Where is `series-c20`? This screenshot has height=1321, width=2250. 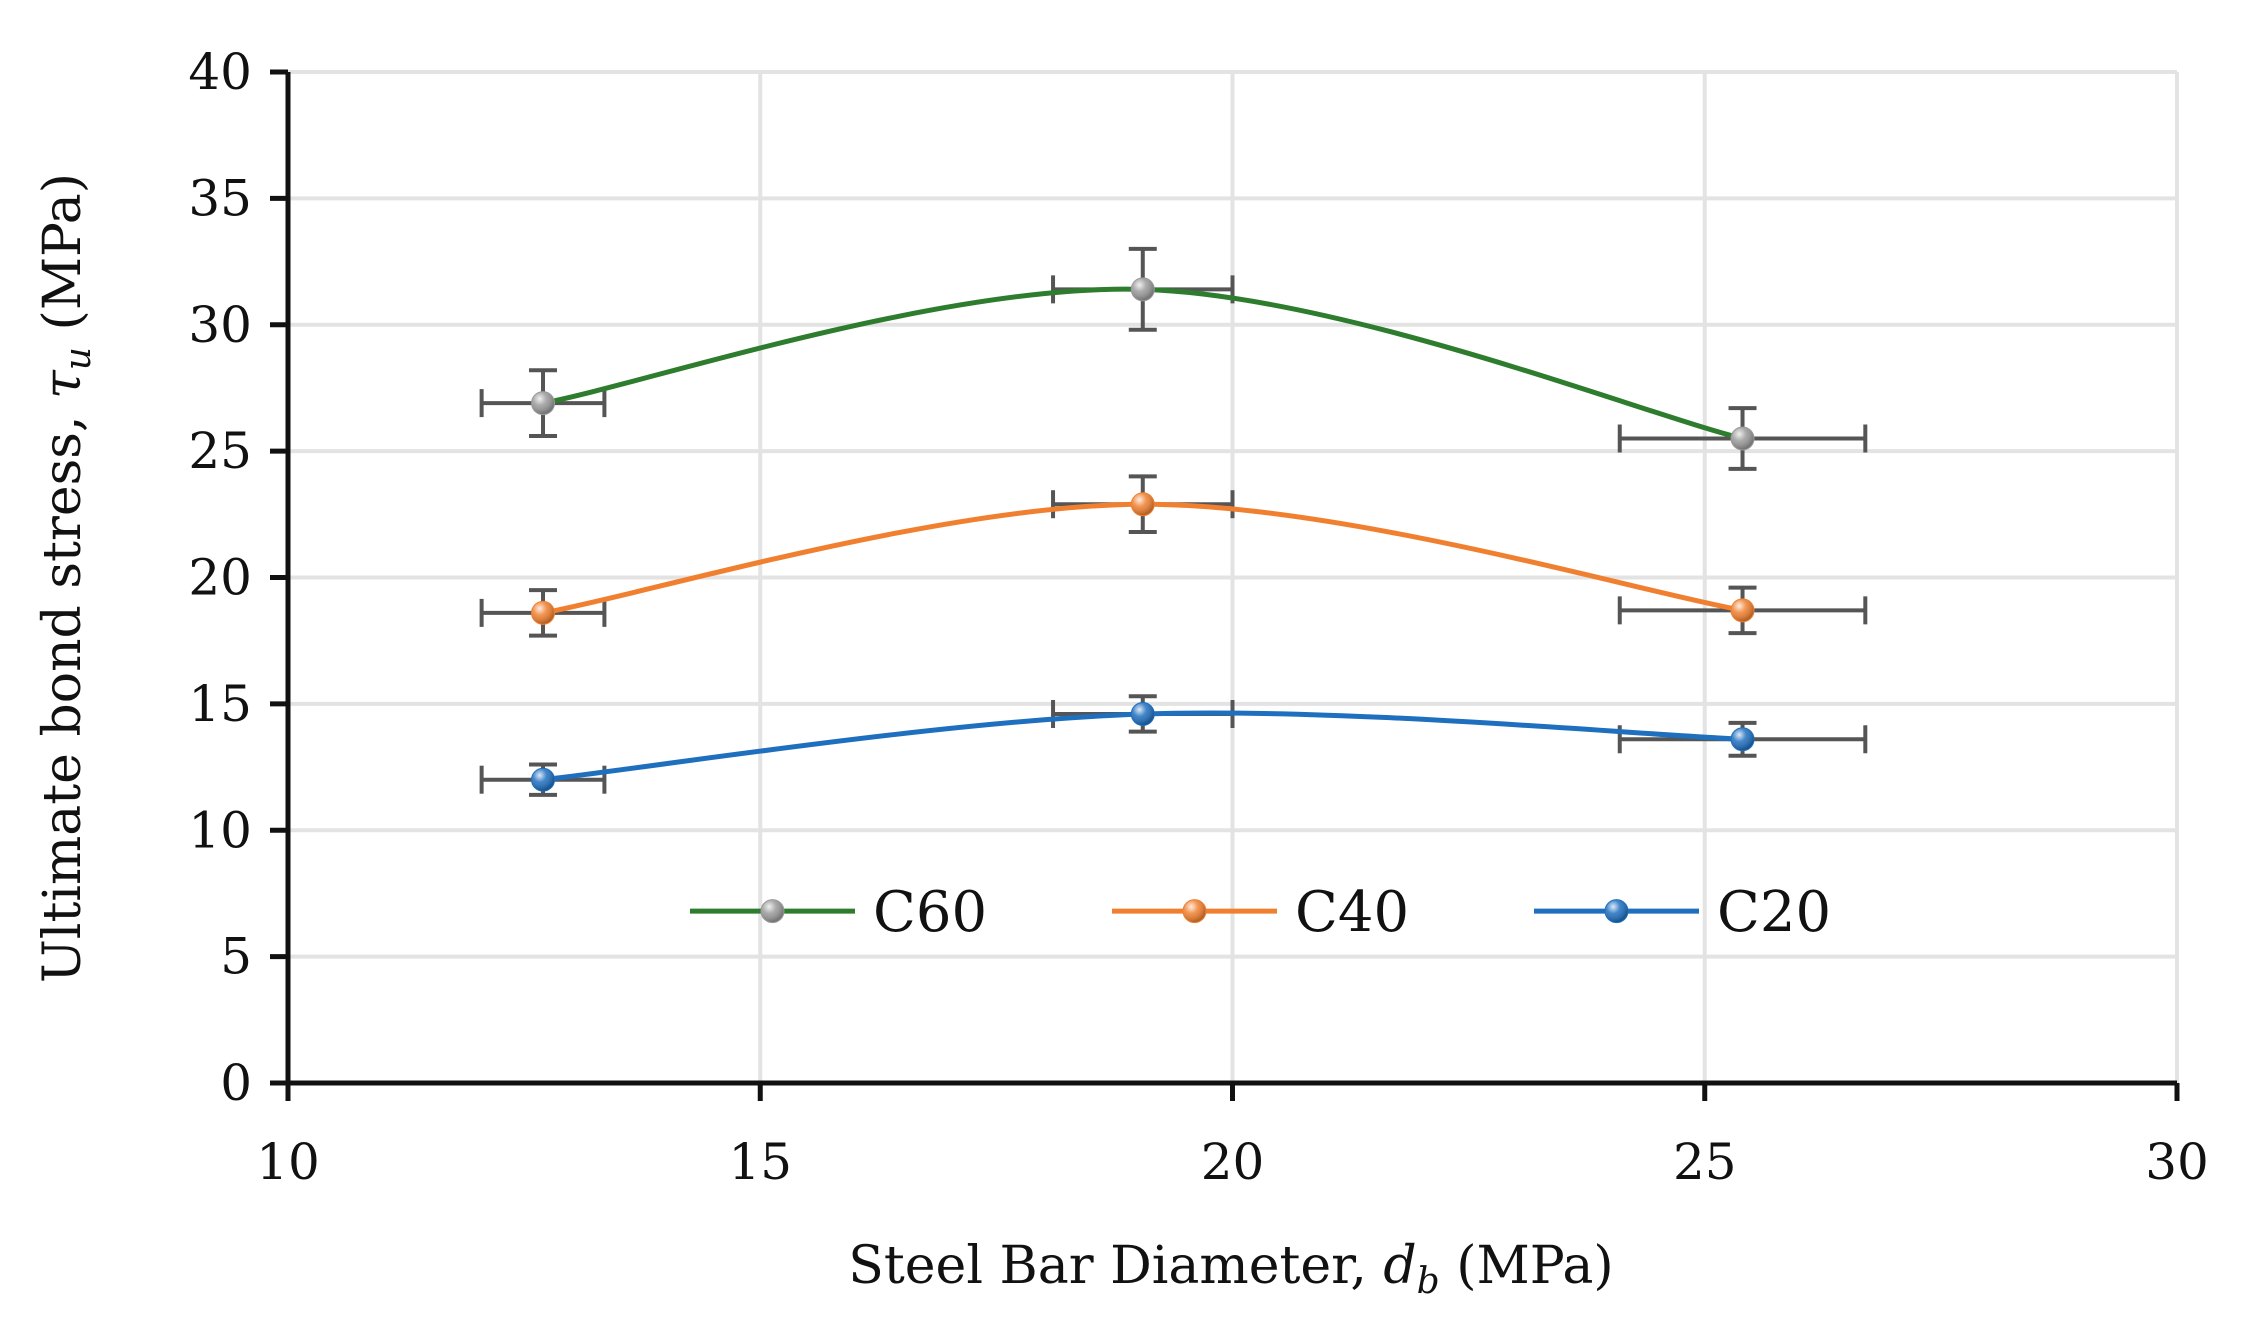
series-c20 is located at coordinates (1173, 745).